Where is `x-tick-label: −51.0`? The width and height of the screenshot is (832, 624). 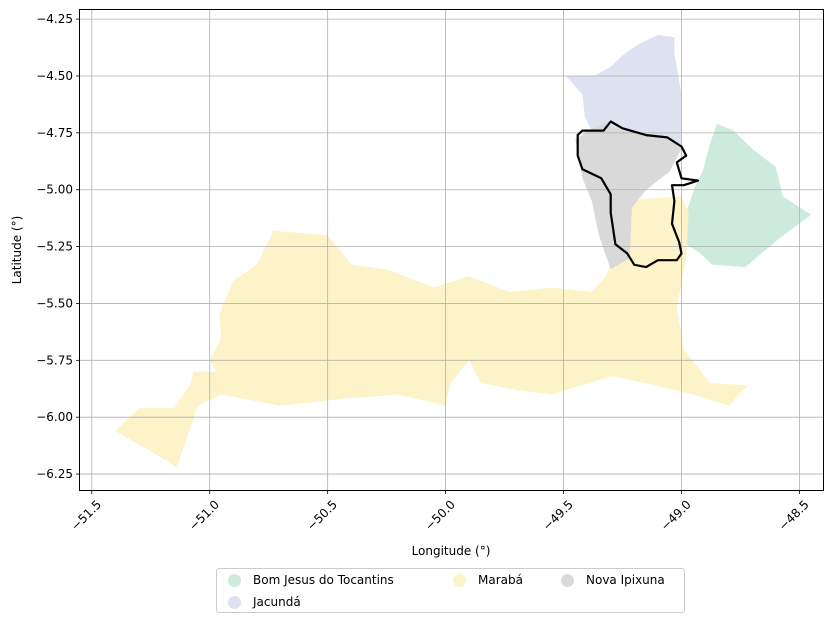 x-tick-label: −51.0 is located at coordinates (204, 515).